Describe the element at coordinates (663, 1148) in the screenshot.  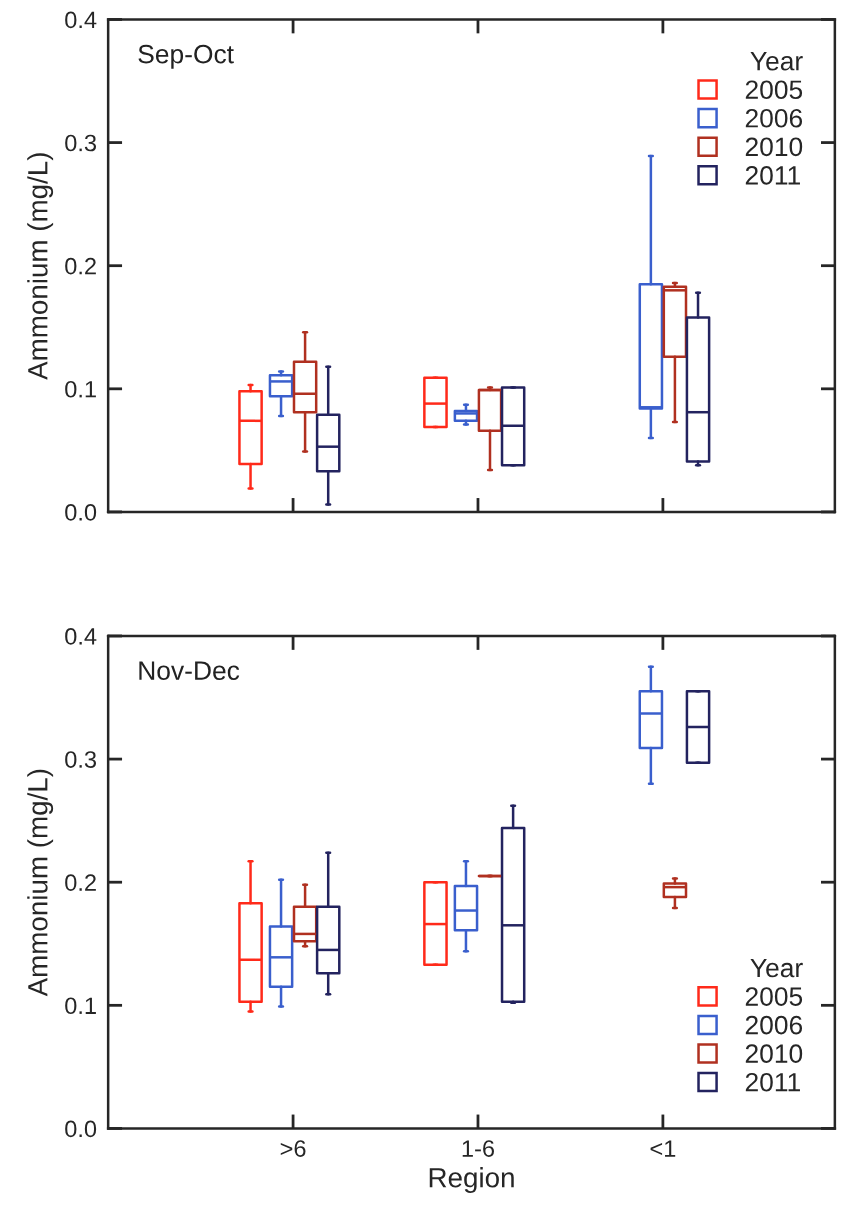
I see `x-tick-label: <1` at that location.